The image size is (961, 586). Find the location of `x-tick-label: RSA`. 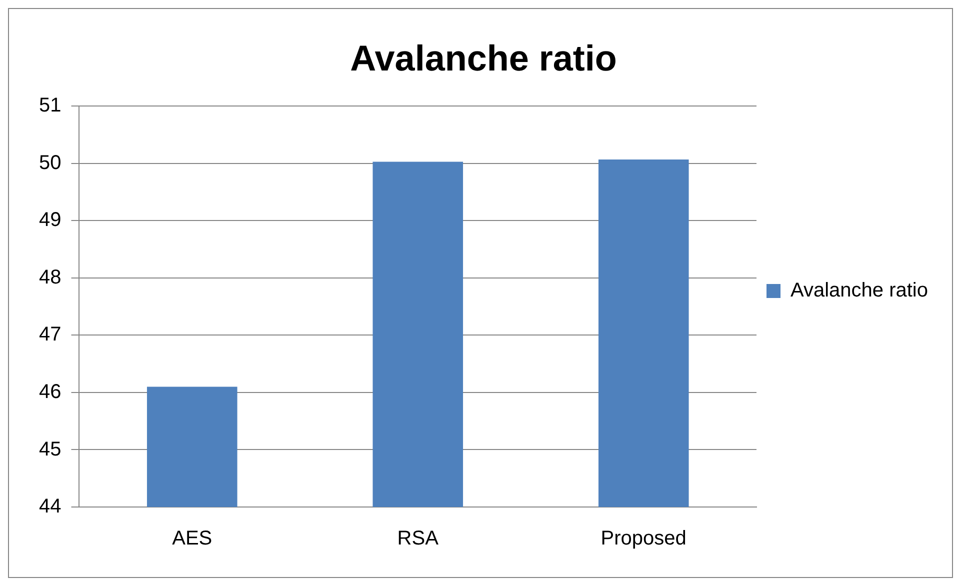

x-tick-label: RSA is located at coordinates (418, 539).